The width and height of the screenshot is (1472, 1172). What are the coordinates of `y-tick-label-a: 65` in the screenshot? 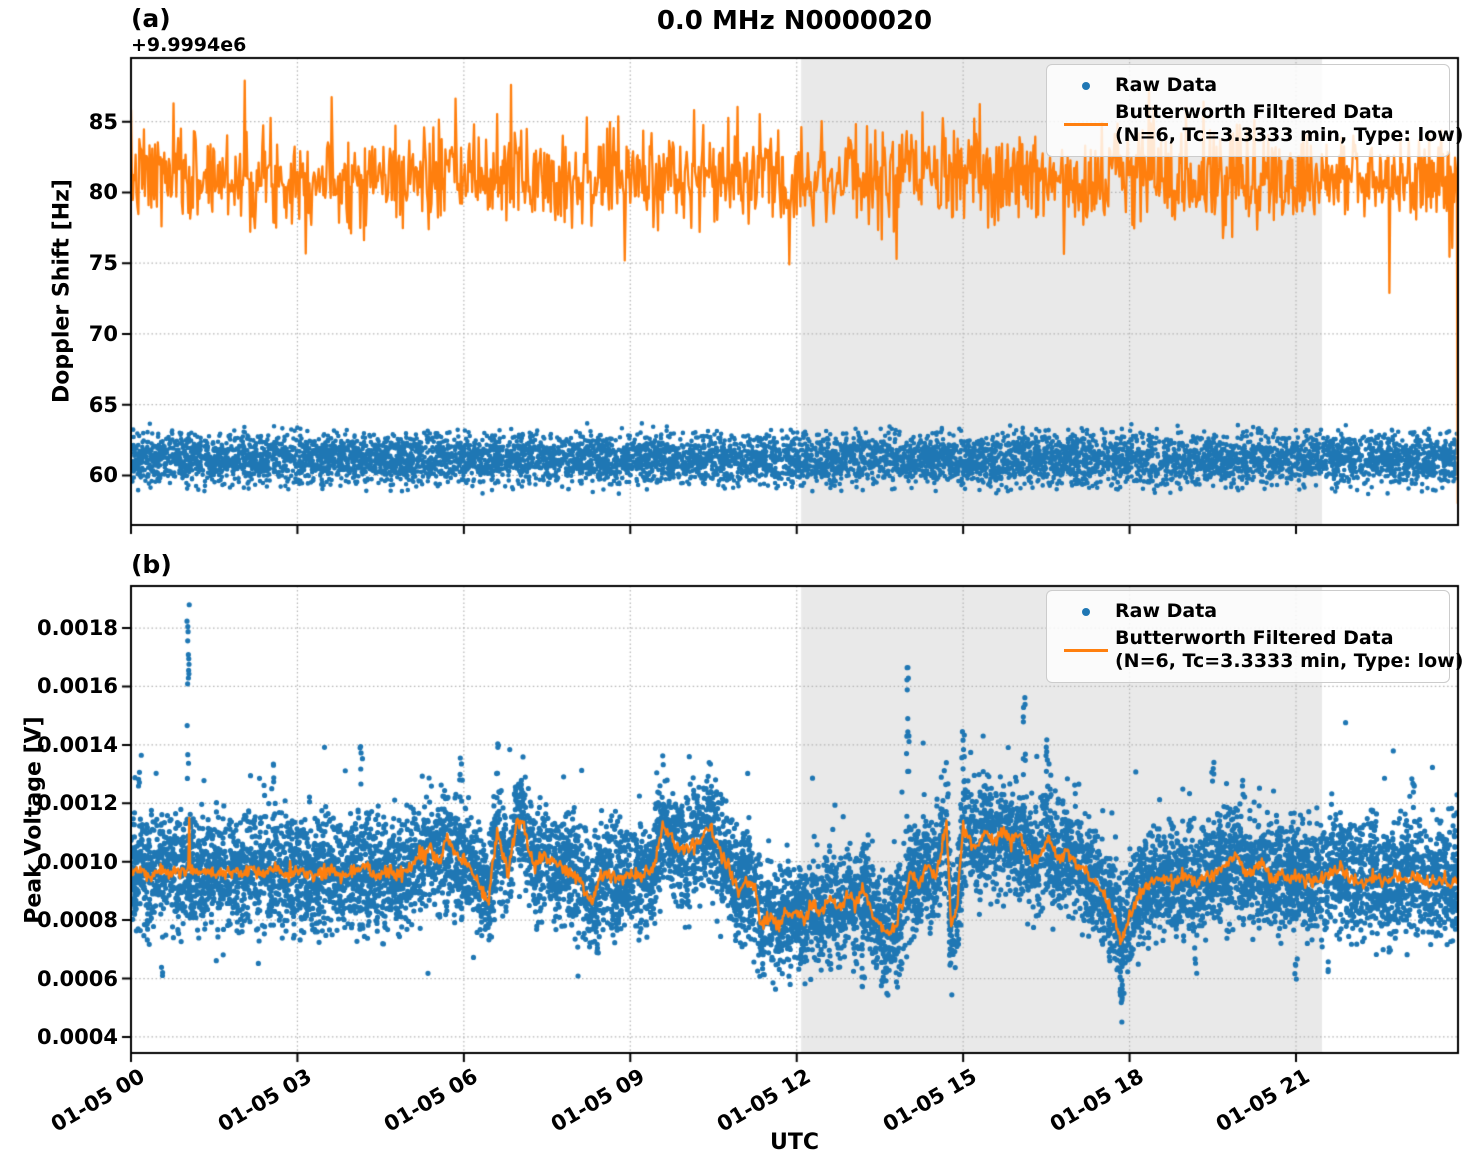 It's located at (103, 404).